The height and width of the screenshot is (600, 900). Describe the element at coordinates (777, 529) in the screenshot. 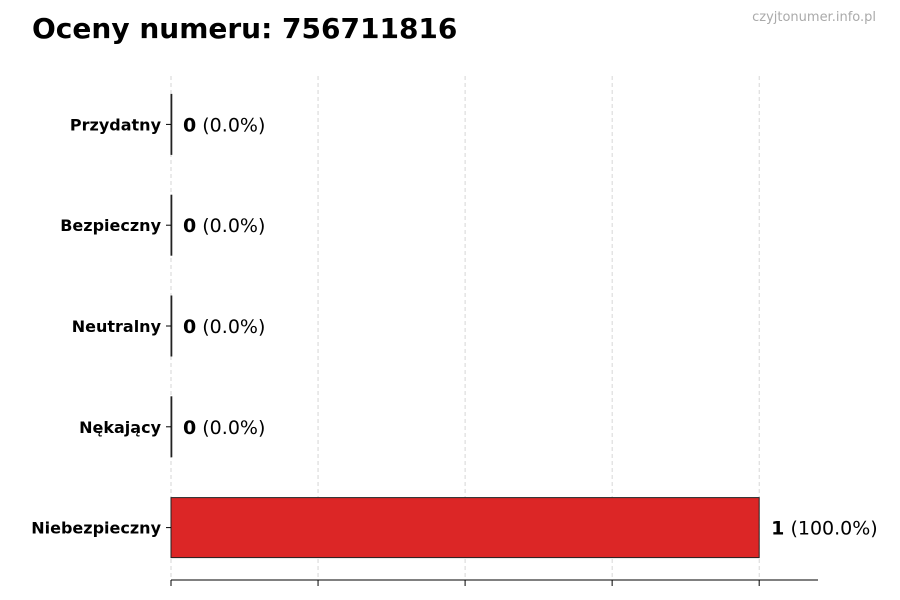

I see `data-label-count: 1` at that location.